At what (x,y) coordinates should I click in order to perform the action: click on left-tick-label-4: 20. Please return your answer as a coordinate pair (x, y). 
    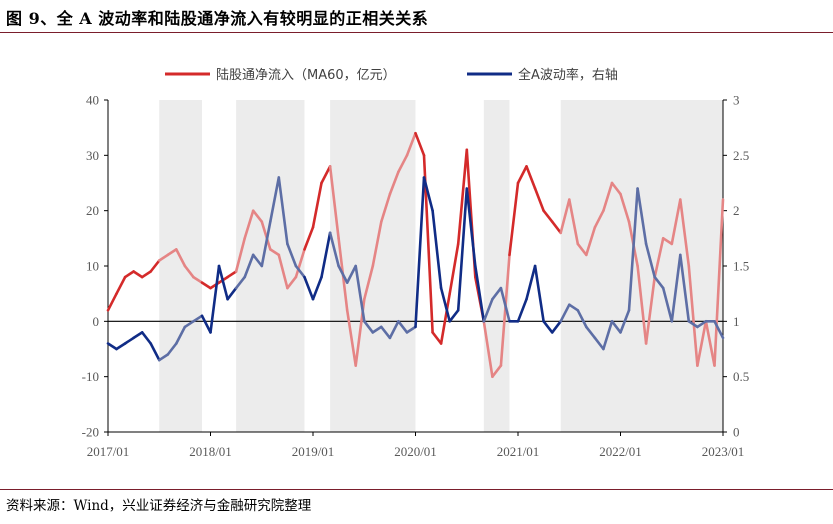
    Looking at the image, I should click on (92, 210).